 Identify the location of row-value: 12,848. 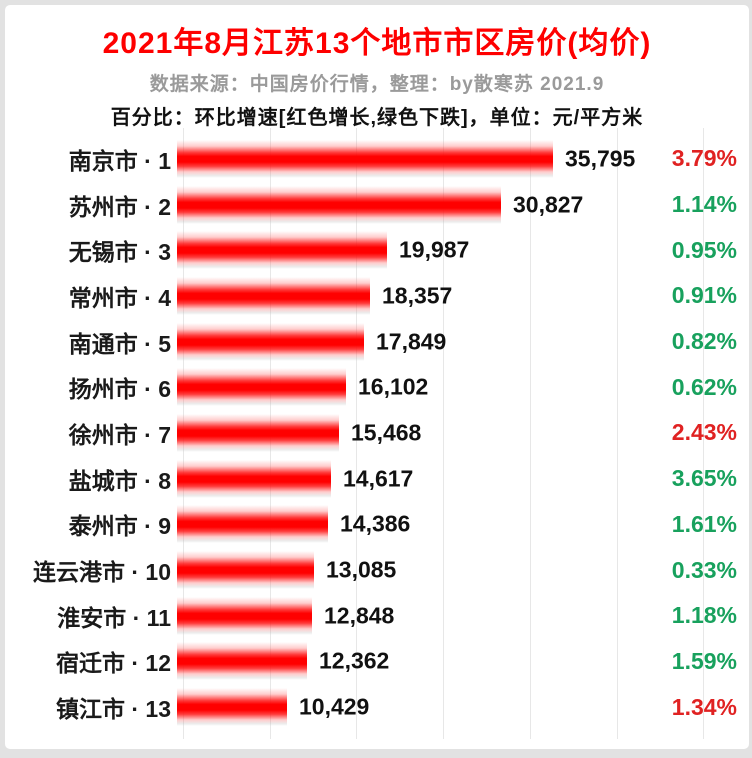
(359, 615).